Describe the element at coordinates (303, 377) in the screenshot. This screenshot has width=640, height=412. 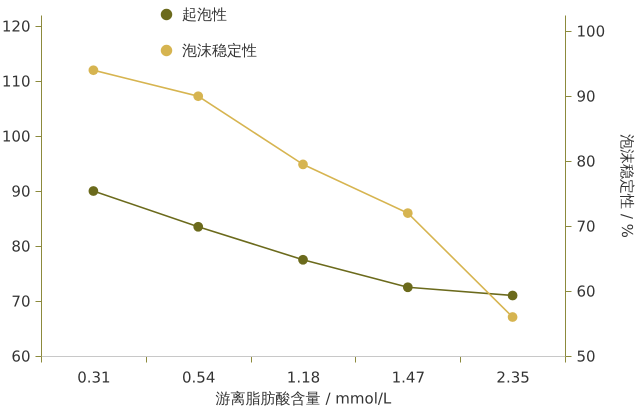
I see `x-tick-label: 1.18` at that location.